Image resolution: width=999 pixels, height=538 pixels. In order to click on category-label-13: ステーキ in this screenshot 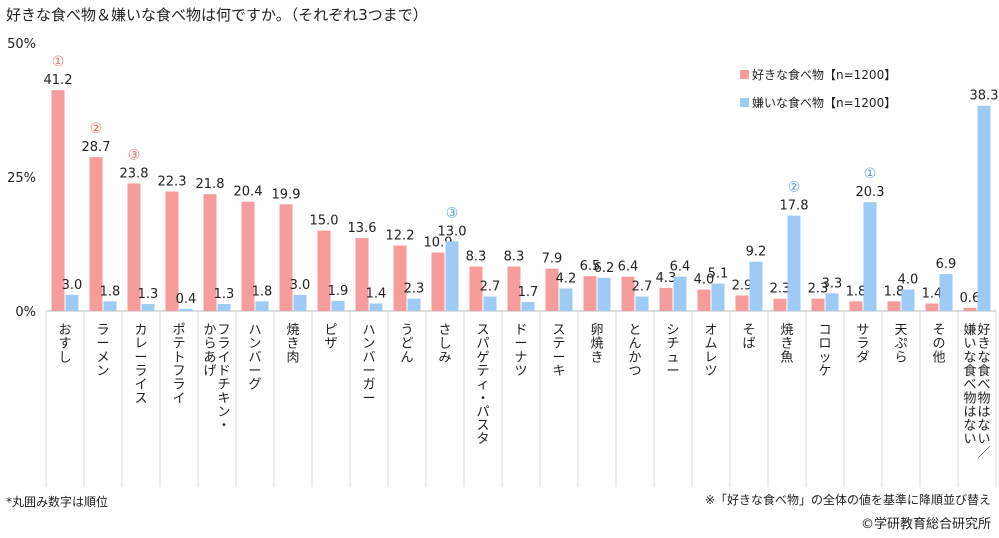, I will do `click(558, 351)`.